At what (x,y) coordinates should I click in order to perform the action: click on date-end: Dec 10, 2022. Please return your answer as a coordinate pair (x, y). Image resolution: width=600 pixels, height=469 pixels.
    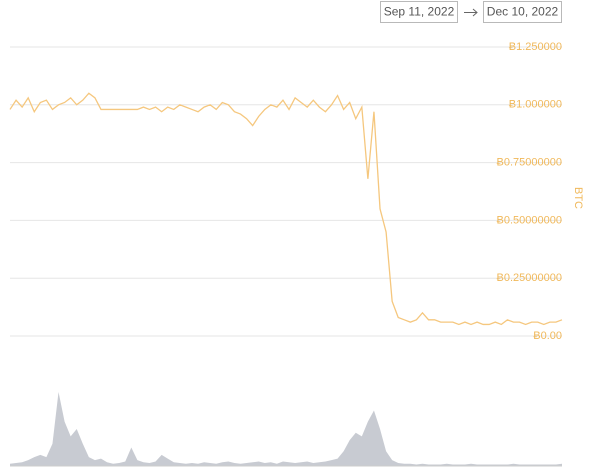
    Looking at the image, I should click on (523, 12).